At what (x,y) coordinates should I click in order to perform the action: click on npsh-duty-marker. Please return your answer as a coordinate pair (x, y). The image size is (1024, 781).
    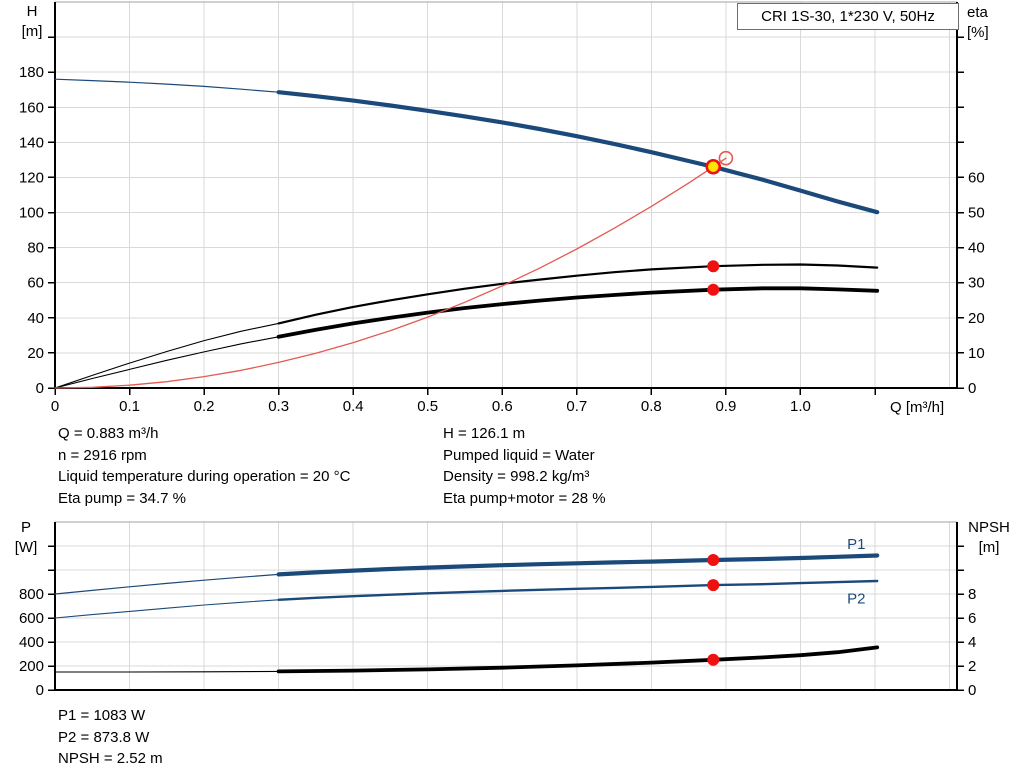
    Looking at the image, I should click on (713, 659).